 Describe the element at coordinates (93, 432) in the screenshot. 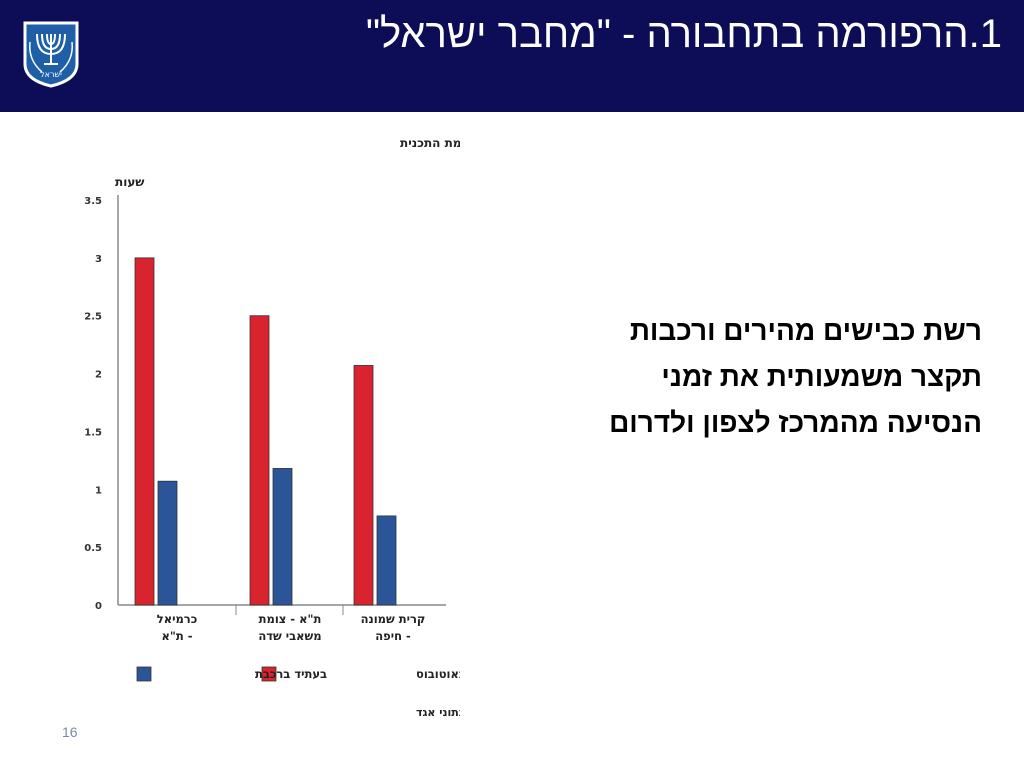

I see `y-tick-label: 1.5` at that location.